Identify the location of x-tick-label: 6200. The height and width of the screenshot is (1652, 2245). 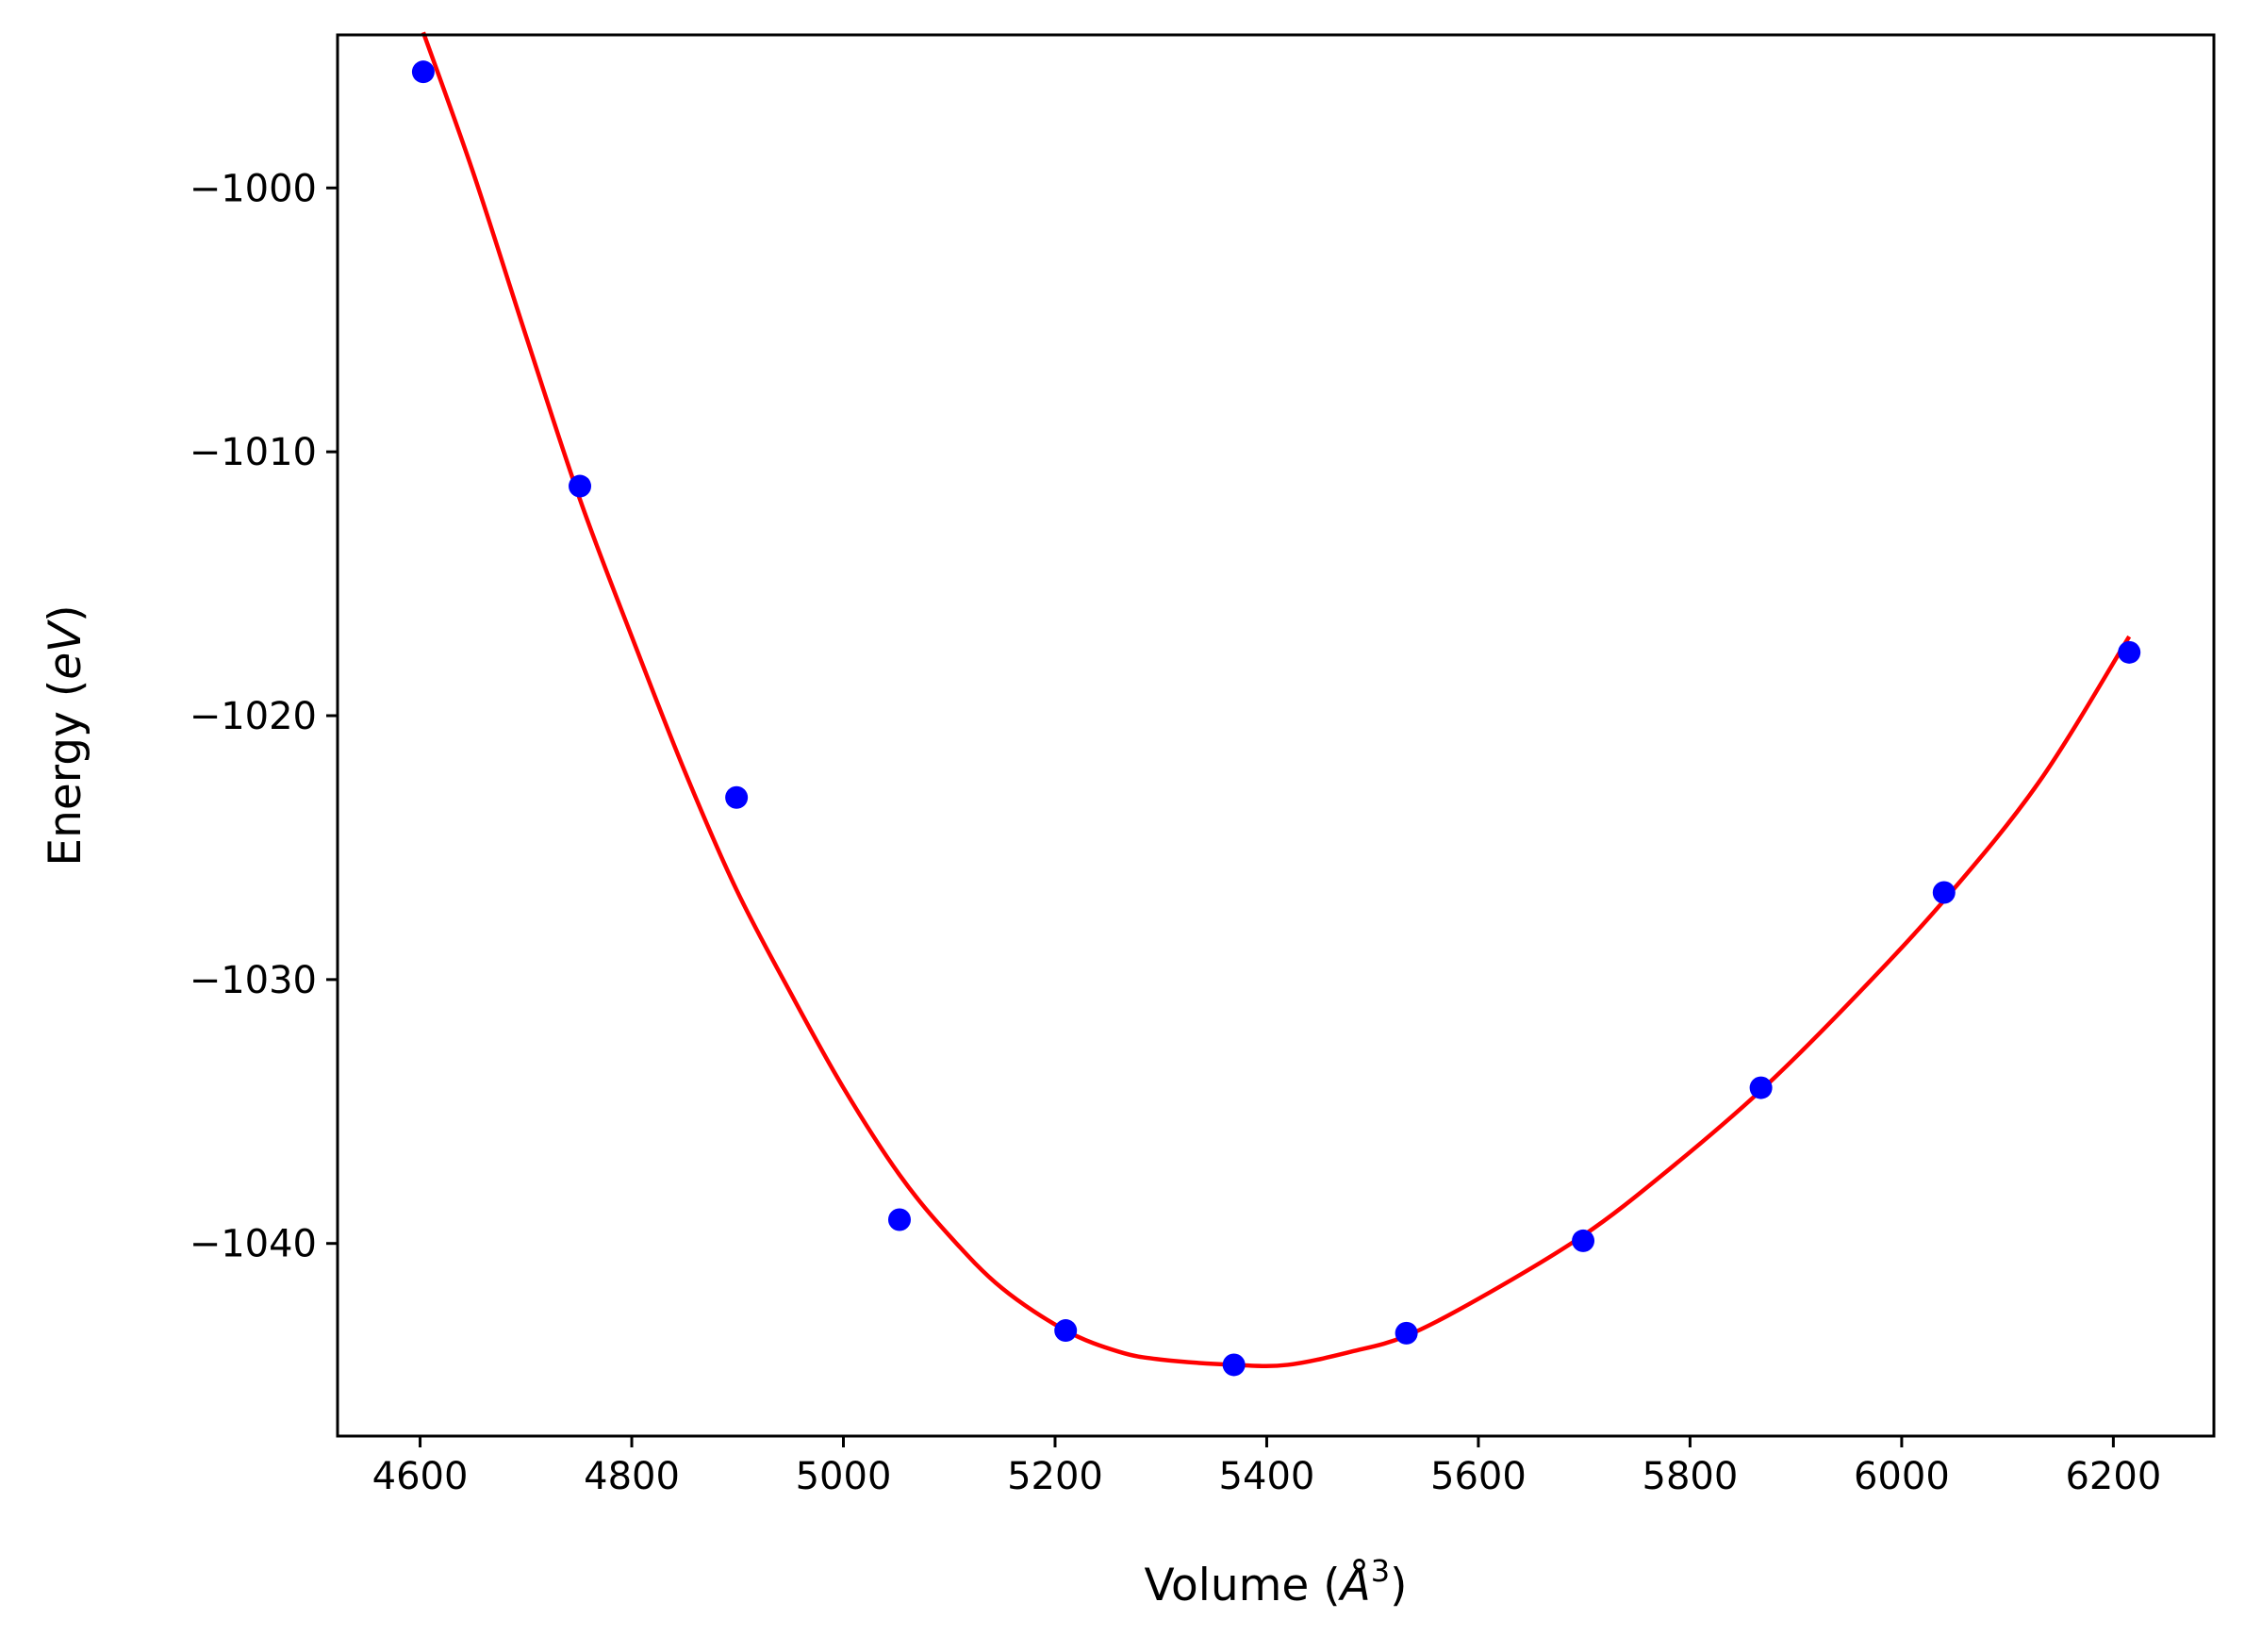
(2113, 1476).